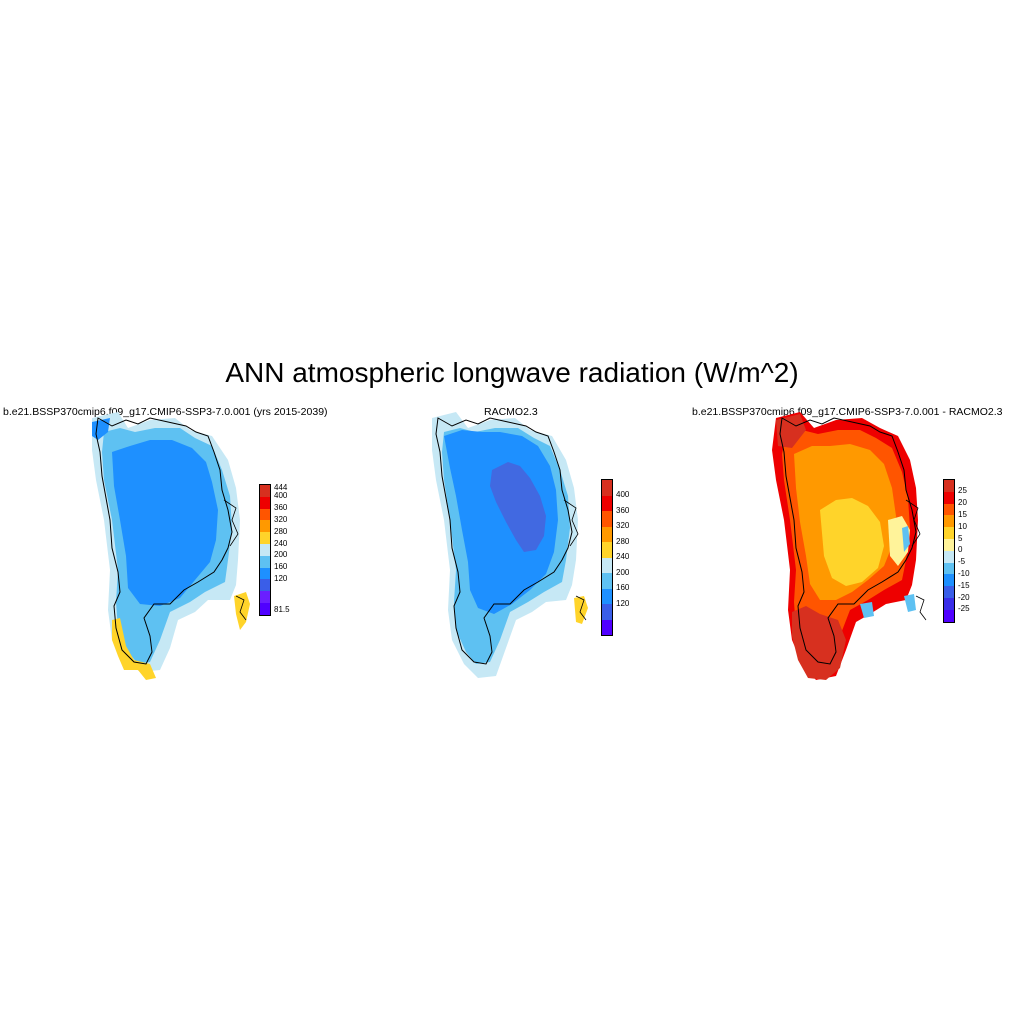 This screenshot has height=1024, width=1024. Describe the element at coordinates (960, 550) in the screenshot. I see `colorbar-label: 0` at that location.